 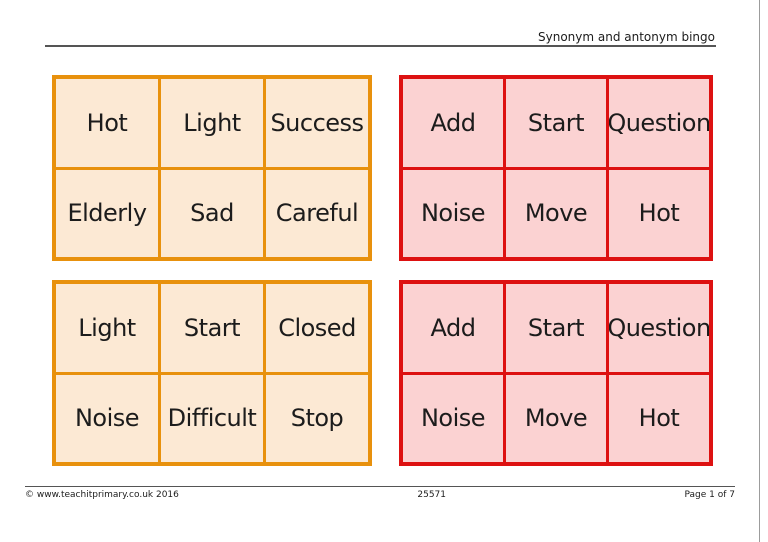 What do you see at coordinates (556, 373) in the screenshot?
I see `bingo-card-red-2: Add Start Question Noise Move Hot` at bounding box center [556, 373].